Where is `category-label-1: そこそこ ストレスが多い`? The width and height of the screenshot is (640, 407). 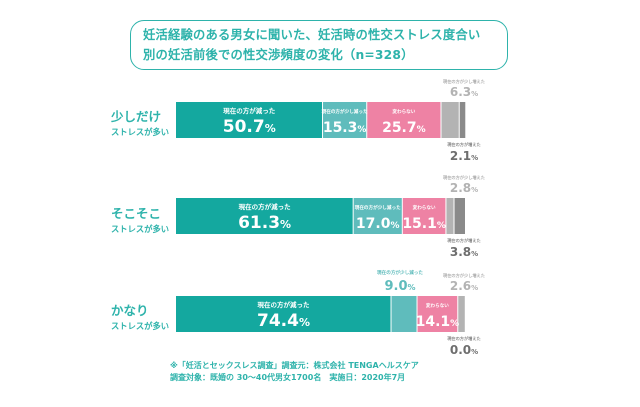
category-label-1: そこそこ ストレスが多い is located at coordinates (140, 221).